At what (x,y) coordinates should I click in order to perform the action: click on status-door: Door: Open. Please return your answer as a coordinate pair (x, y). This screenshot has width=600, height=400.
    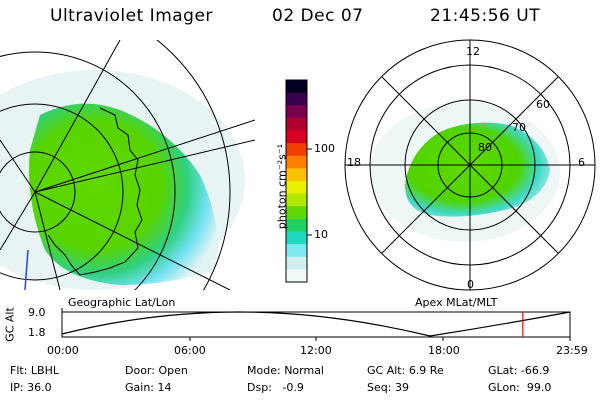
    Looking at the image, I should click on (156, 370).